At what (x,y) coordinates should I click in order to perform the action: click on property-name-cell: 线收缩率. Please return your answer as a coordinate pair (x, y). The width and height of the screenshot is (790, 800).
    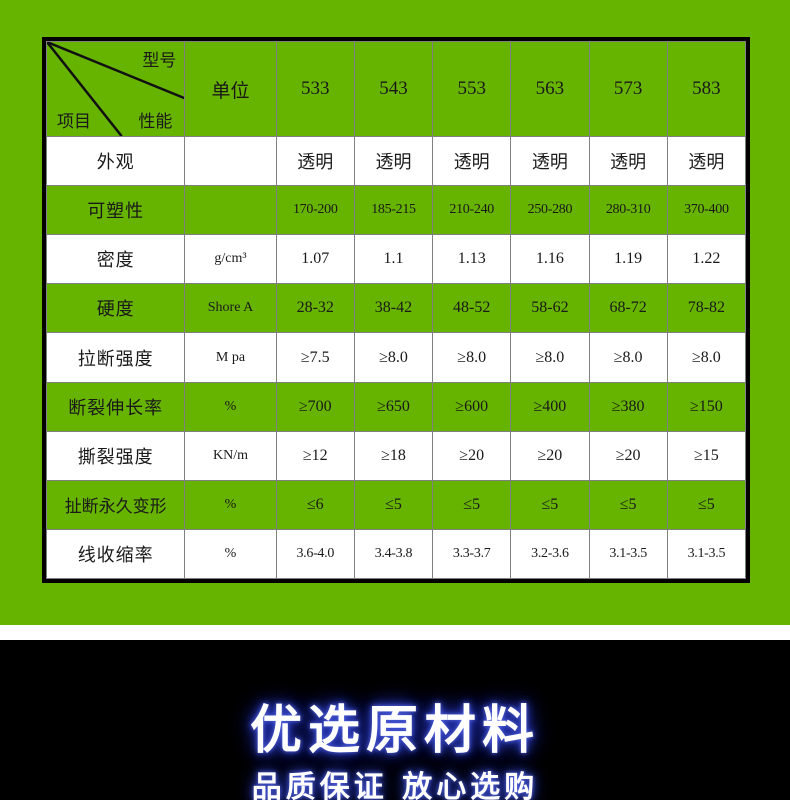
    Looking at the image, I should click on (115, 554).